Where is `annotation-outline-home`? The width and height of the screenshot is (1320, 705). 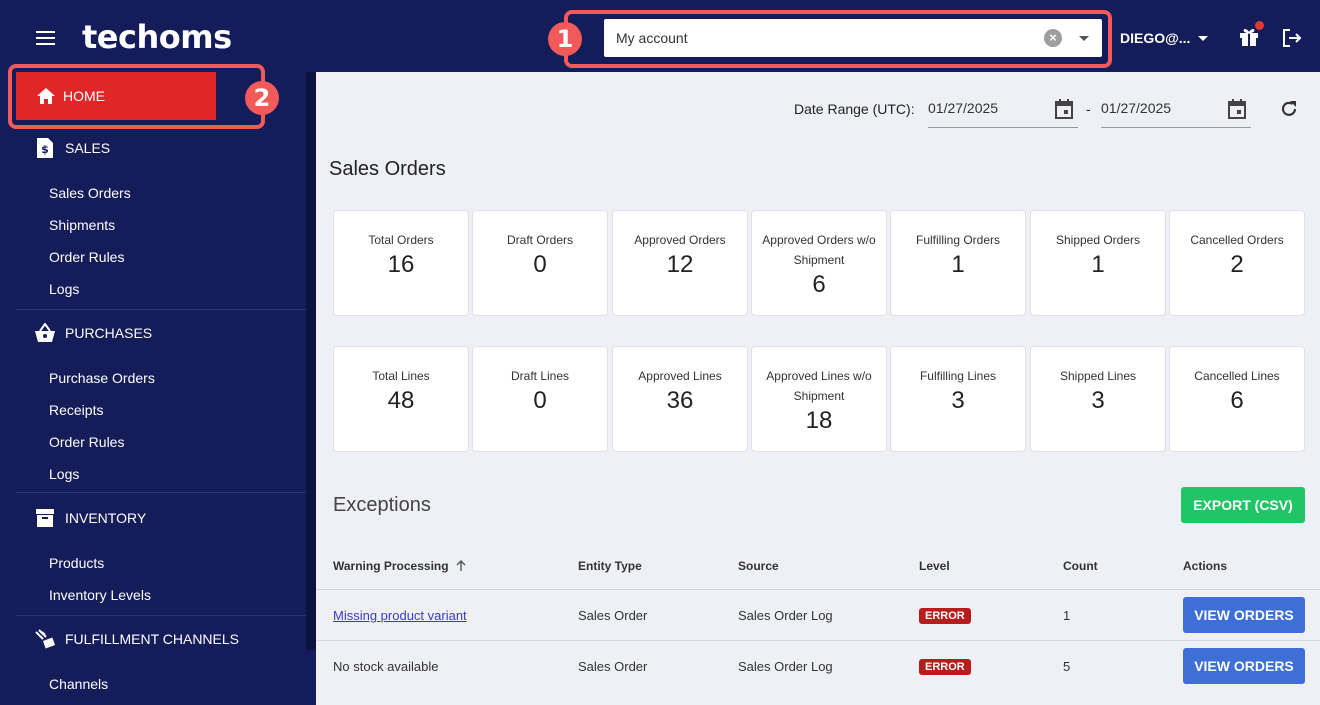
annotation-outline-home is located at coordinates (136, 96).